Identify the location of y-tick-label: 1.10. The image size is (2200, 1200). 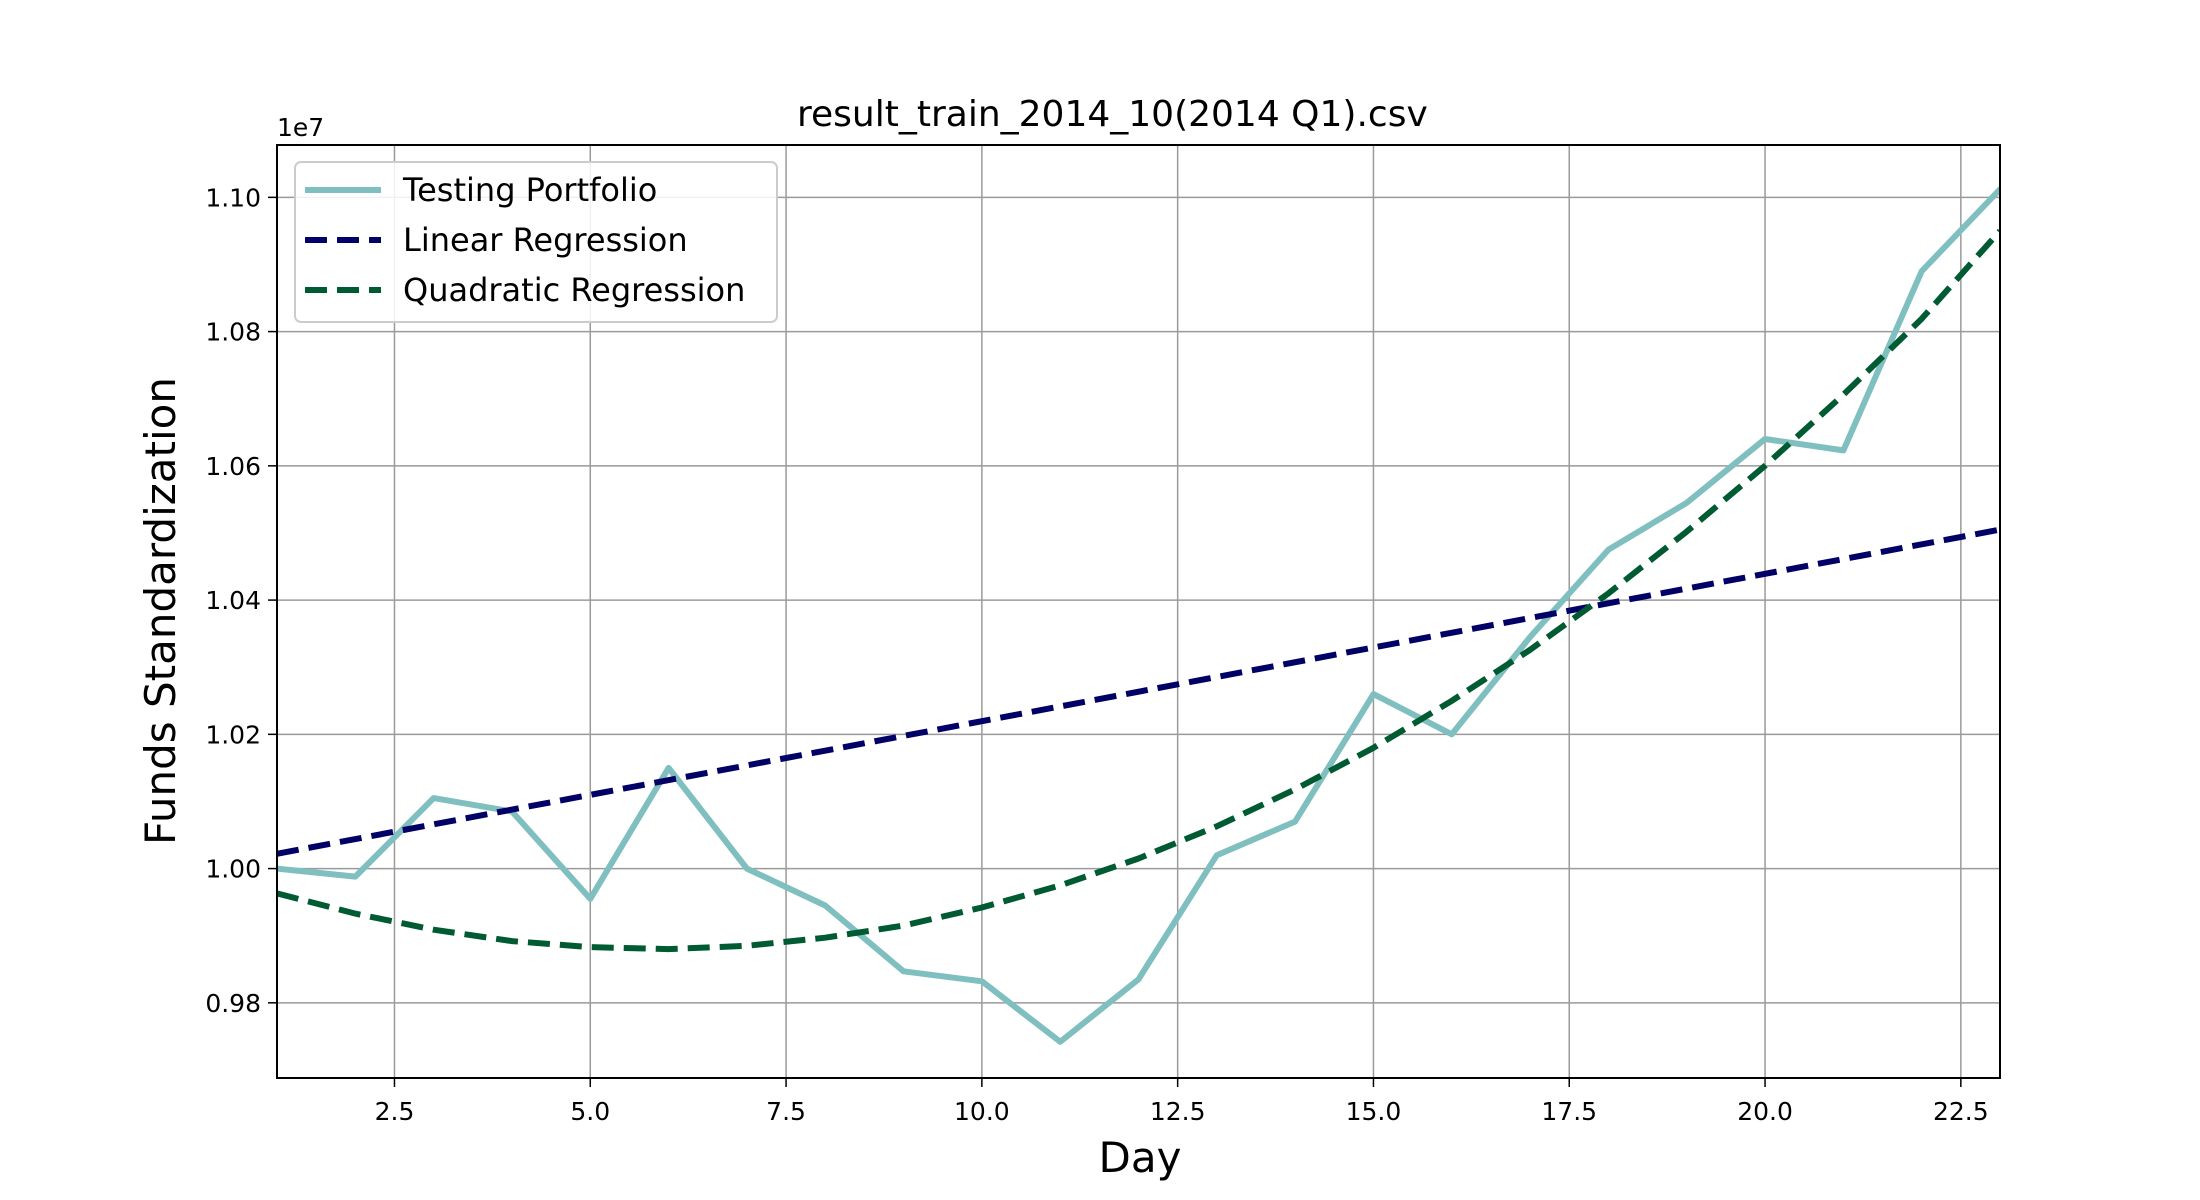
(233, 197).